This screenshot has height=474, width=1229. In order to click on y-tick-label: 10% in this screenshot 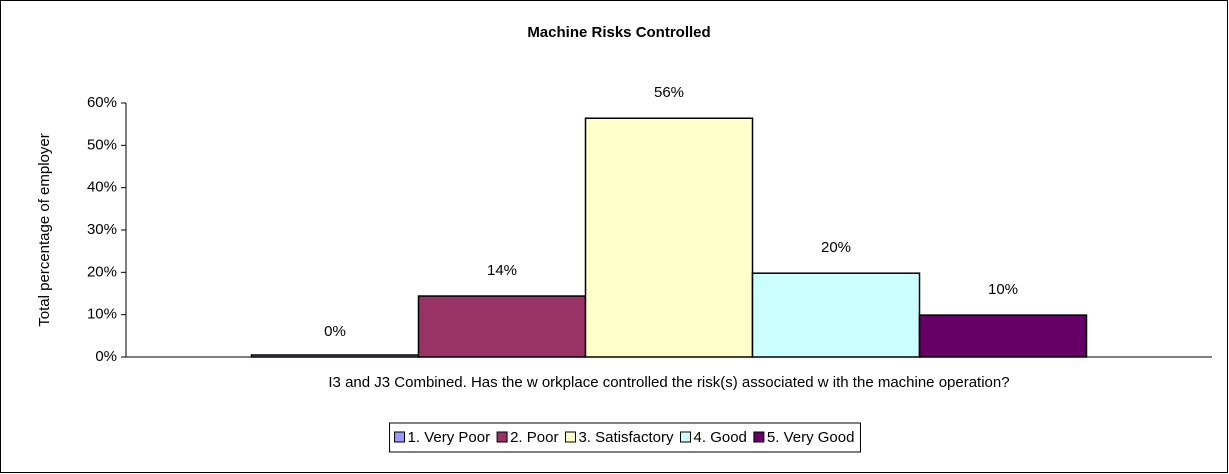, I will do `click(102, 314)`.